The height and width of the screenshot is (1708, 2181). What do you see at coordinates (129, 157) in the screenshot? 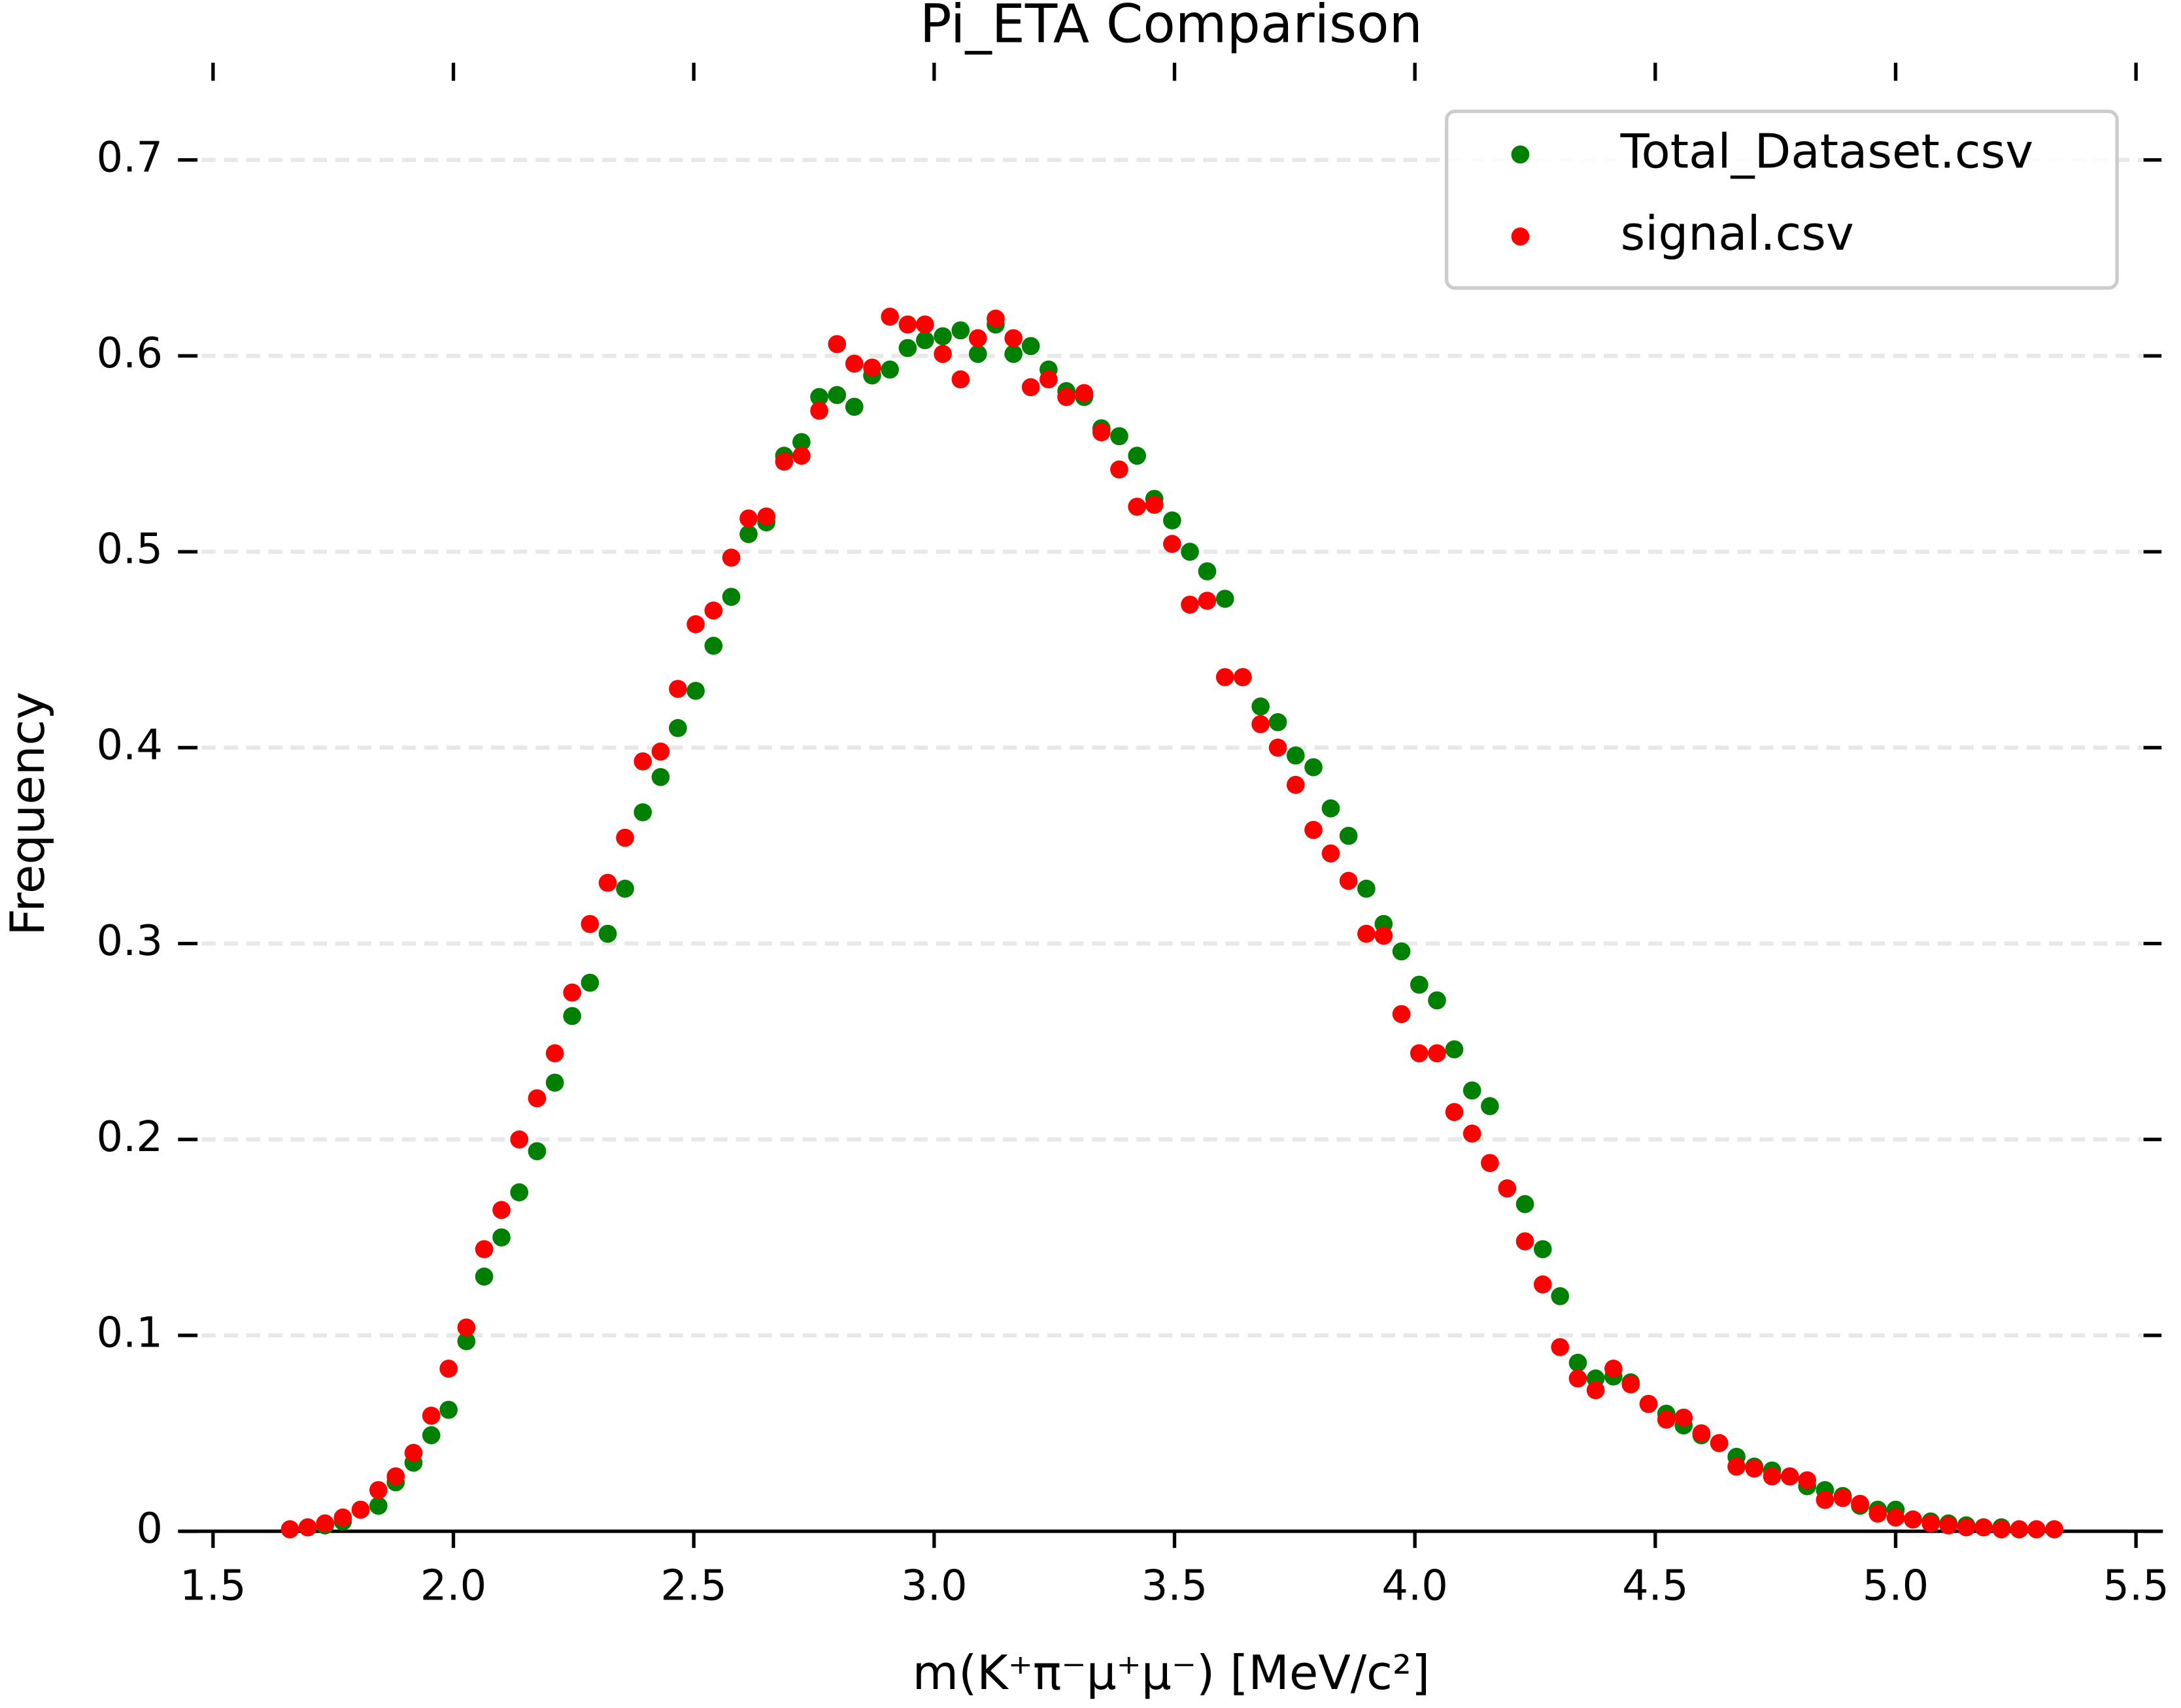
I see `y-tick-label: 0.7` at bounding box center [129, 157].